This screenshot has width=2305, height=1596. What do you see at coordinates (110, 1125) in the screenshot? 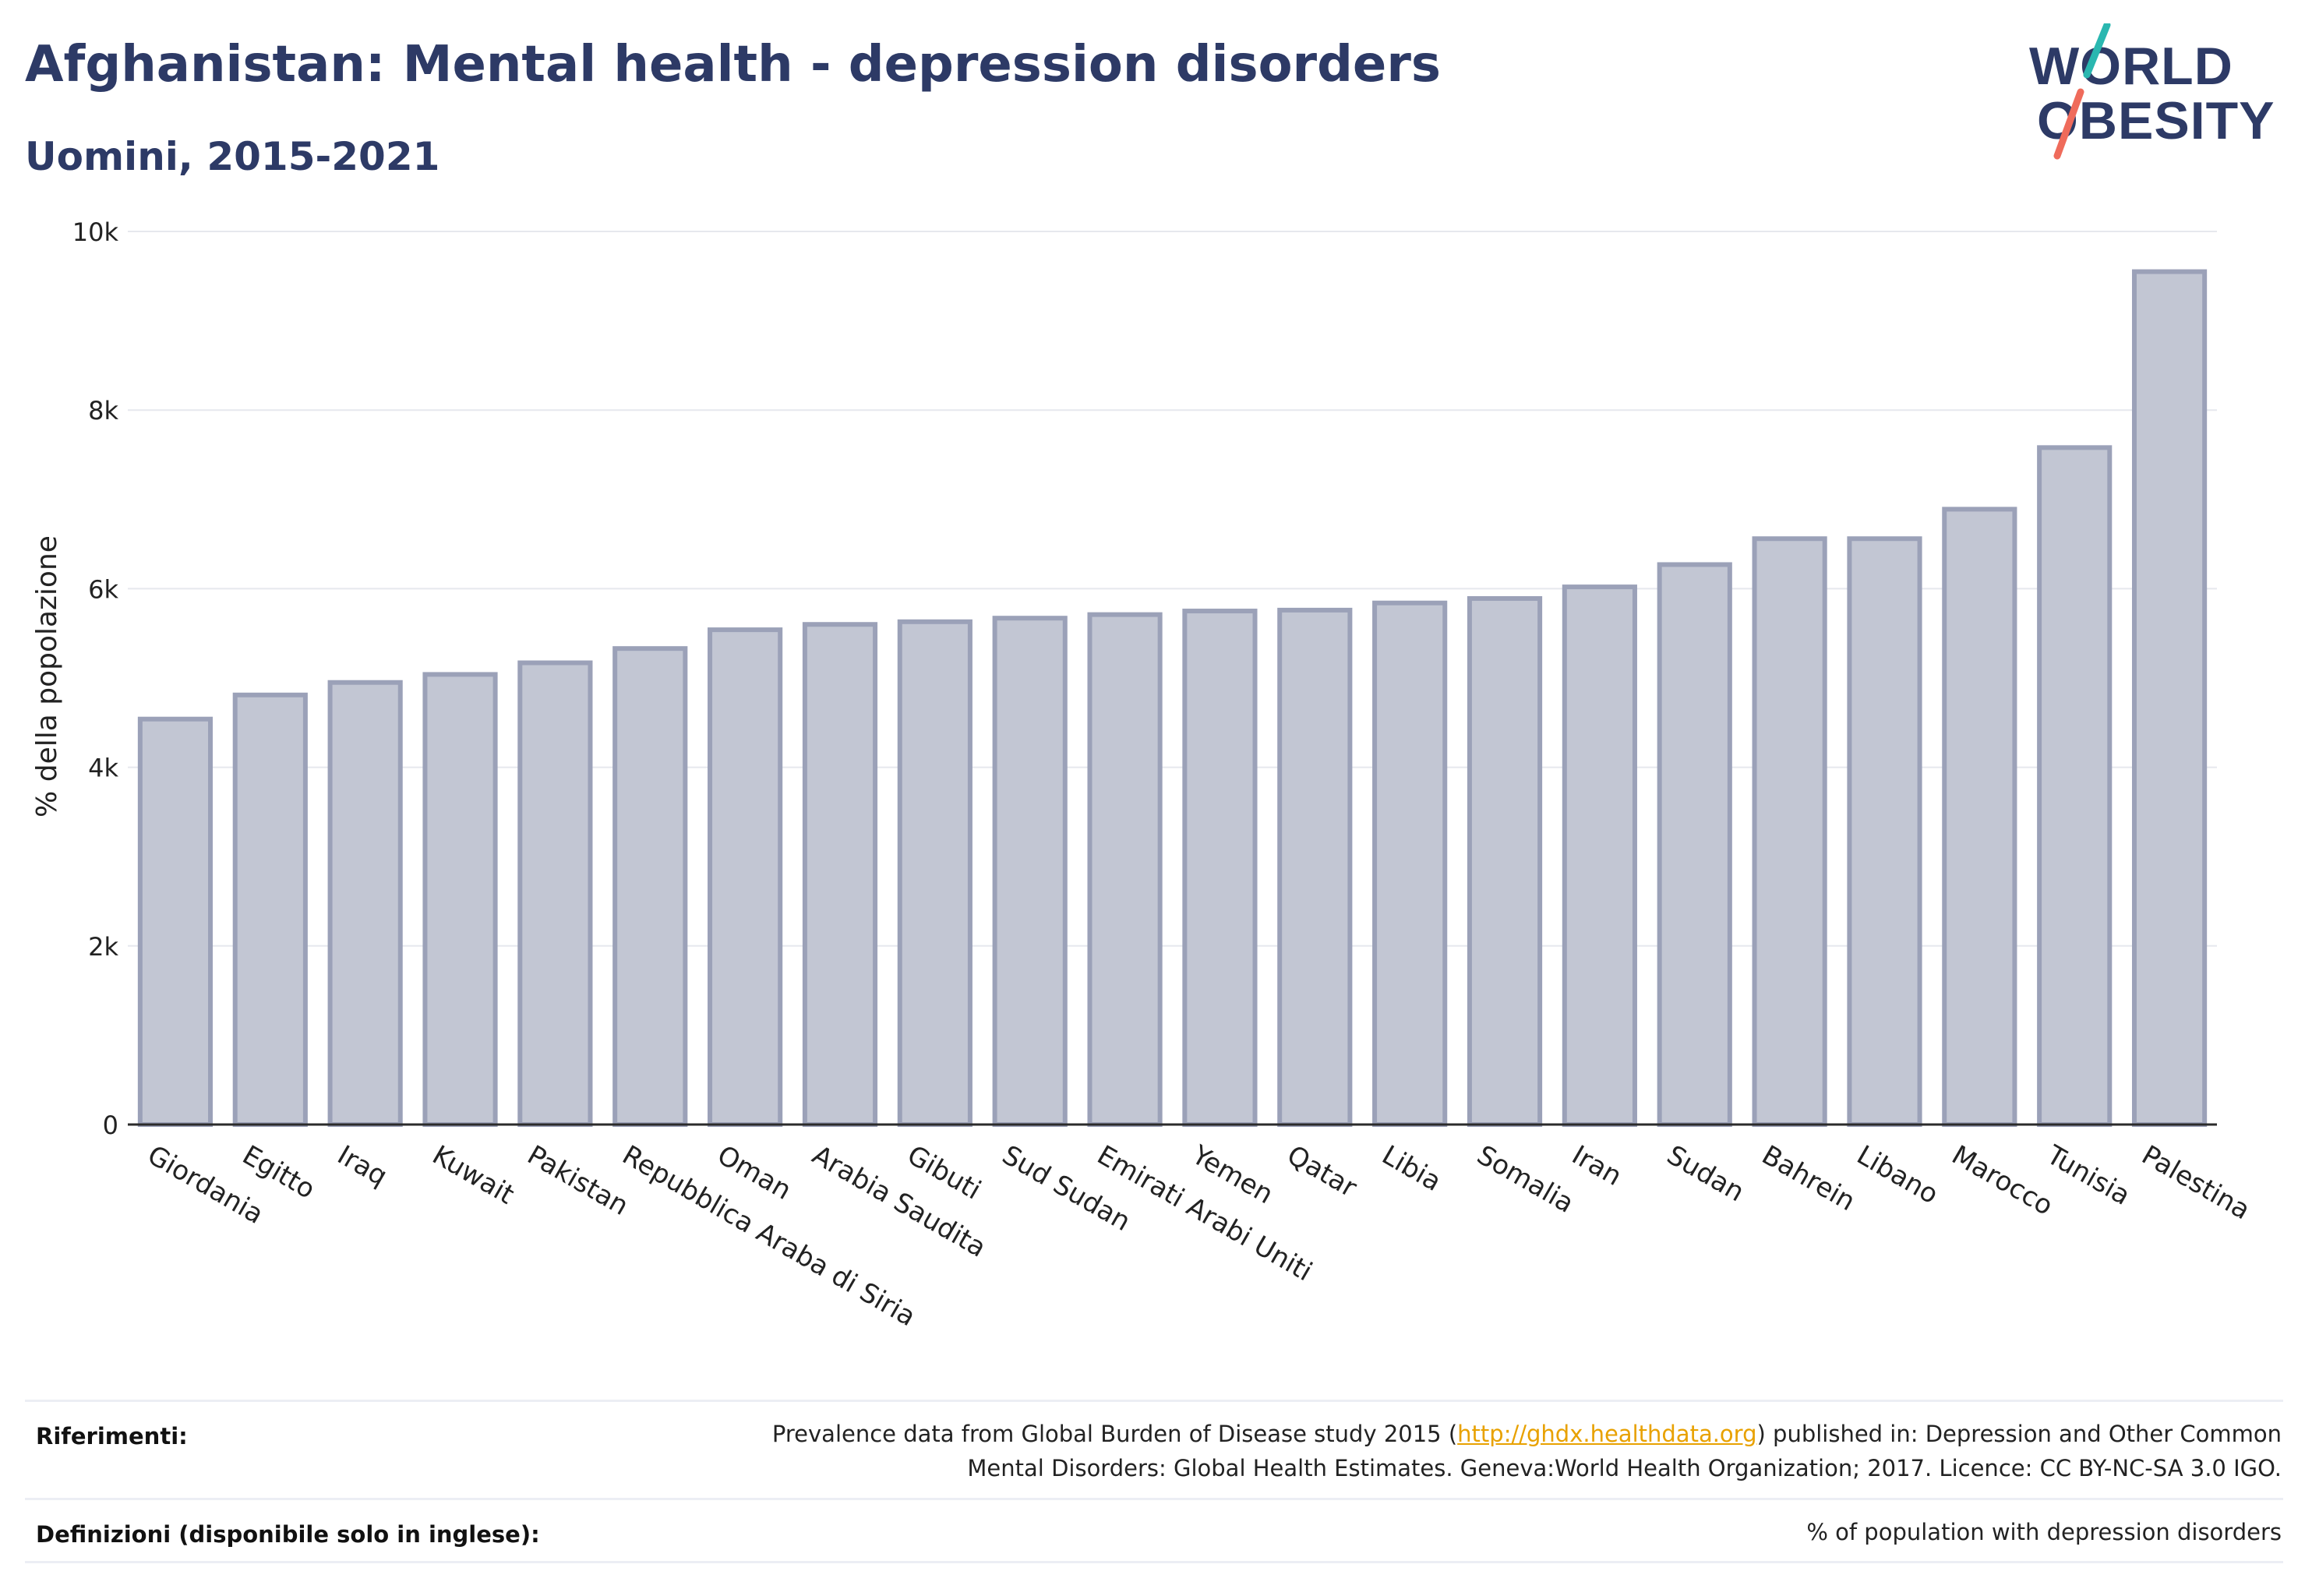
I see `y-tick-label: 0` at bounding box center [110, 1125].